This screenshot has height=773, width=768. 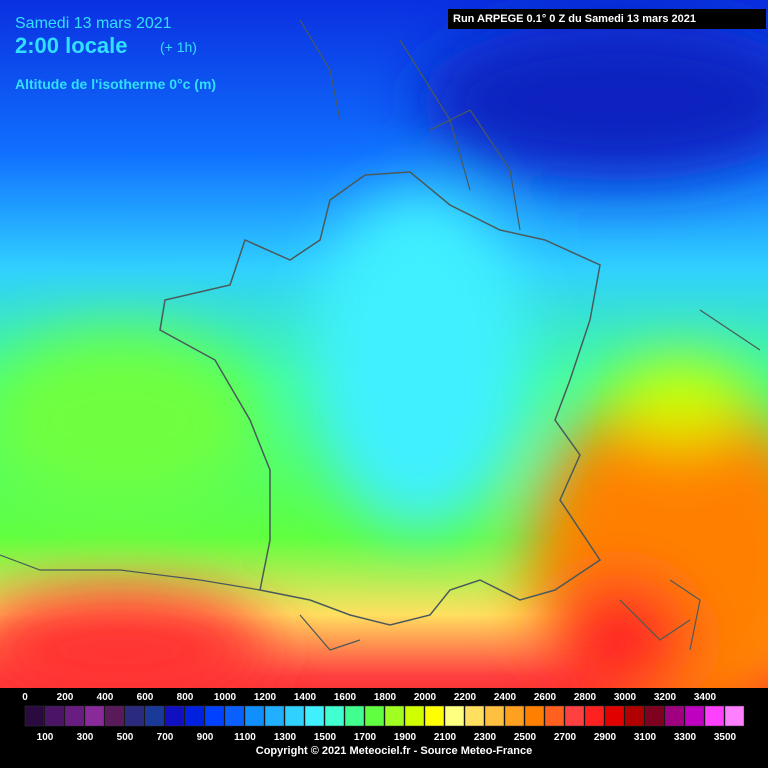 What do you see at coordinates (525, 737) in the screenshot?
I see `legend-label: 2500` at bounding box center [525, 737].